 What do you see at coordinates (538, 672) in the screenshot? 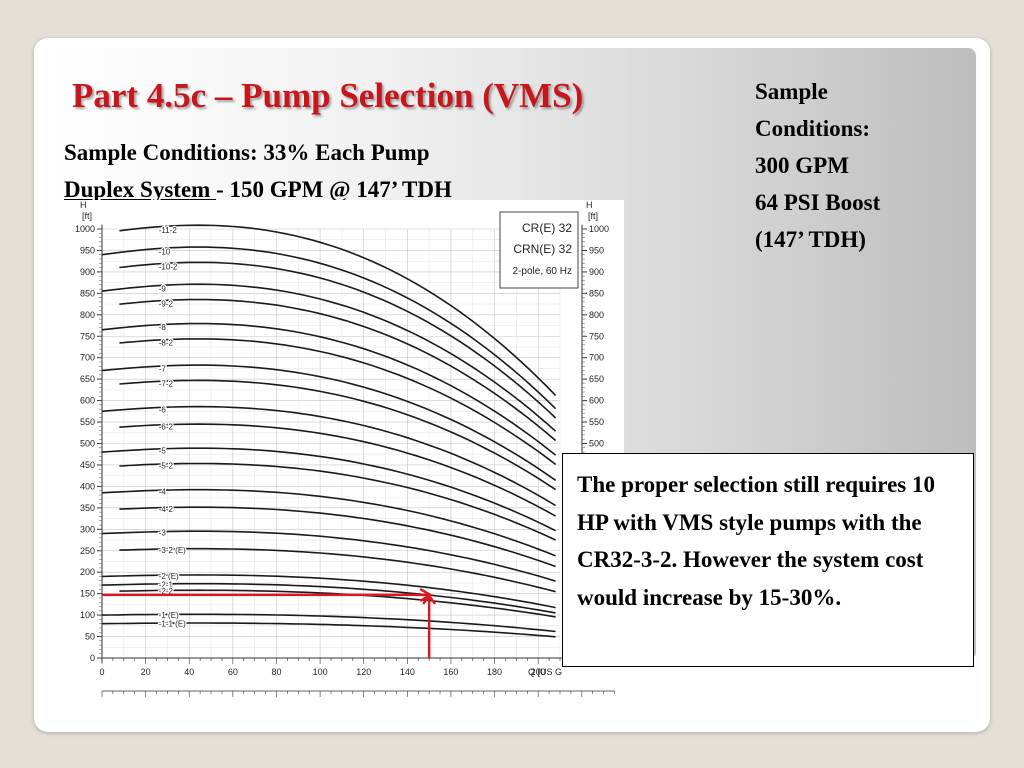
I see `x-tick-label: 200` at bounding box center [538, 672].